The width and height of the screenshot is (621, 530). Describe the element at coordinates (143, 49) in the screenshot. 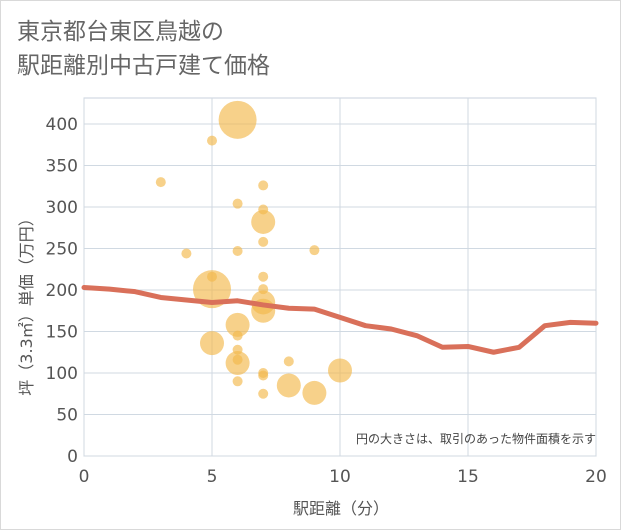

I see `chart-title: 東京都台東区鳥越の 駅距離別中古戸建て価格` at that location.